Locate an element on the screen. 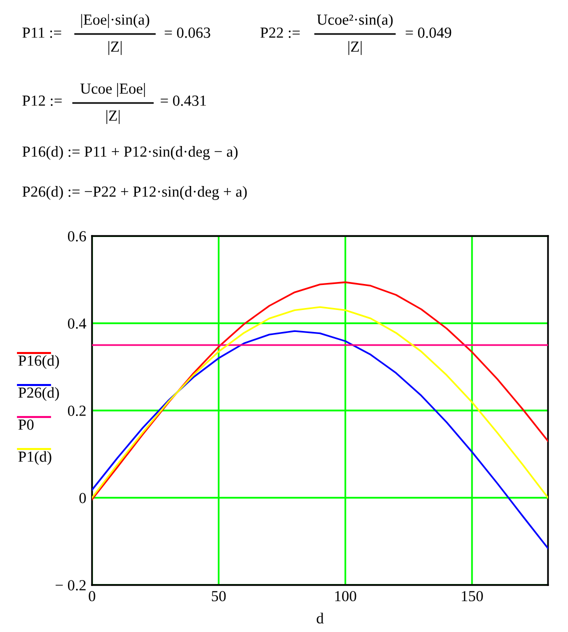  text: P11 := is located at coordinates (42, 33).